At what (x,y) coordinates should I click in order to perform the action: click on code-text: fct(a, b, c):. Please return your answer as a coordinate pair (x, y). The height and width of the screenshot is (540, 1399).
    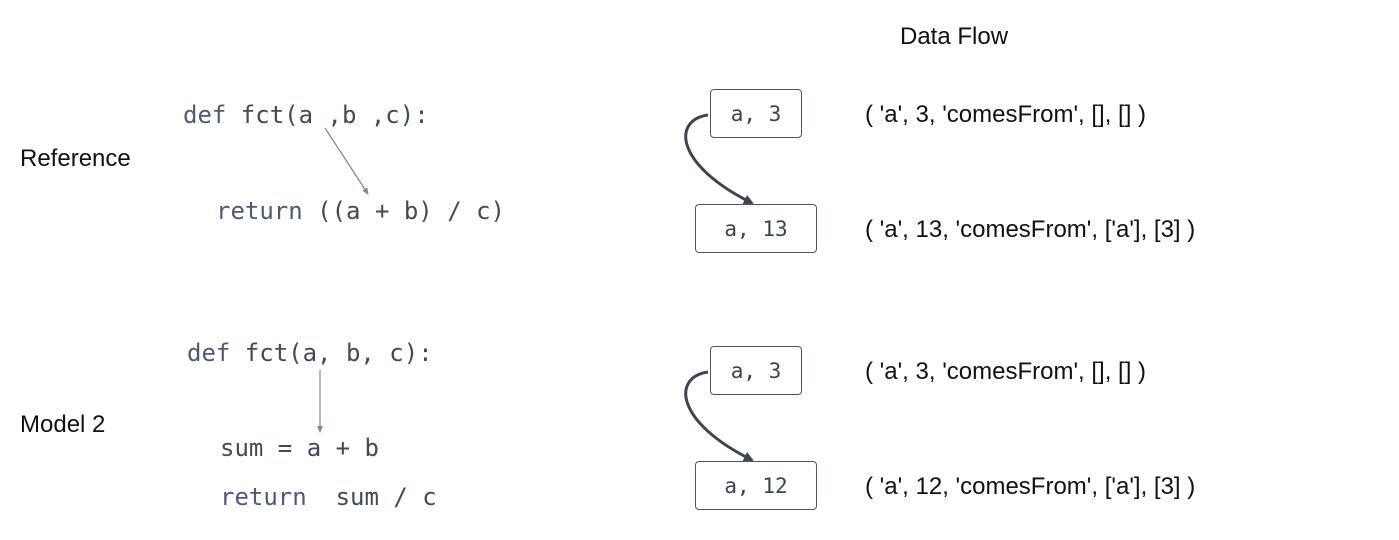
    Looking at the image, I should click on (331, 353).